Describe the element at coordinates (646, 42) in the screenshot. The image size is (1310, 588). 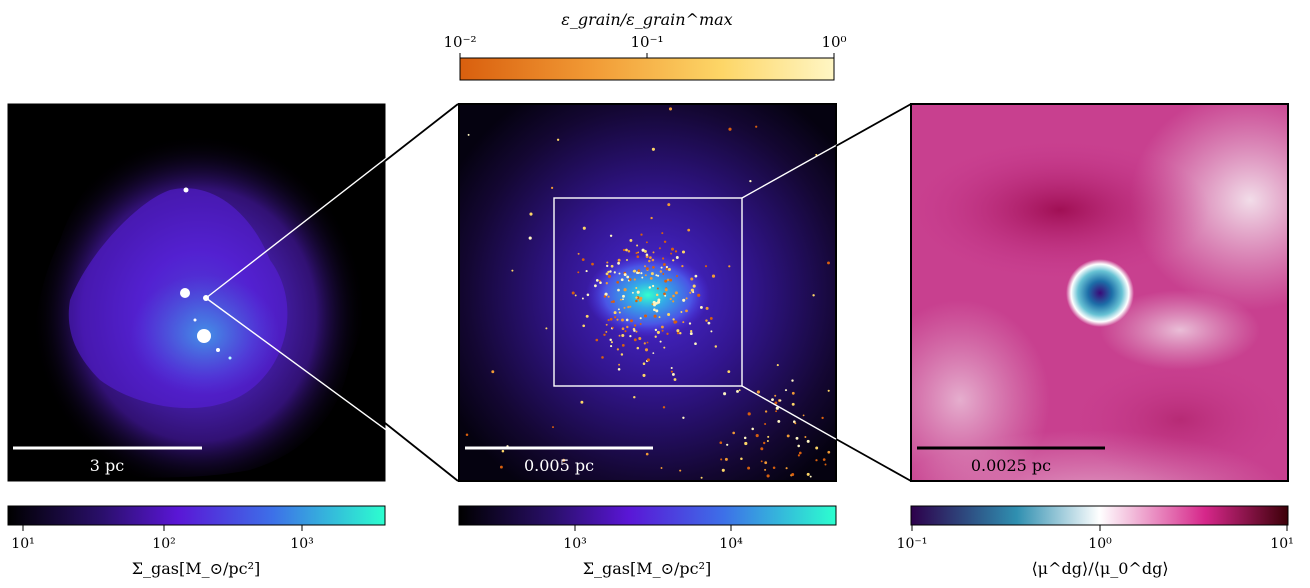
I see `top-colorbar-tick-label: 10⁻¹` at that location.